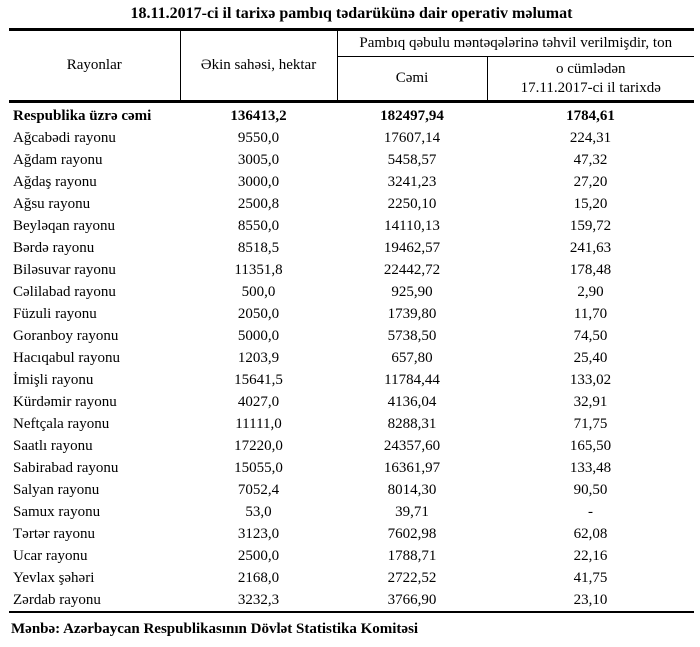  I want to click on sown-area-cell: 136413,2, so click(258, 116).